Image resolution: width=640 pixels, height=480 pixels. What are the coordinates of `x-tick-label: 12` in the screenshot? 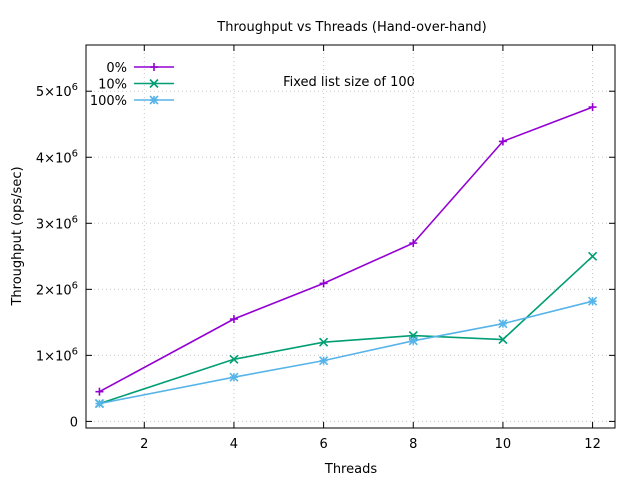 It's located at (592, 444).